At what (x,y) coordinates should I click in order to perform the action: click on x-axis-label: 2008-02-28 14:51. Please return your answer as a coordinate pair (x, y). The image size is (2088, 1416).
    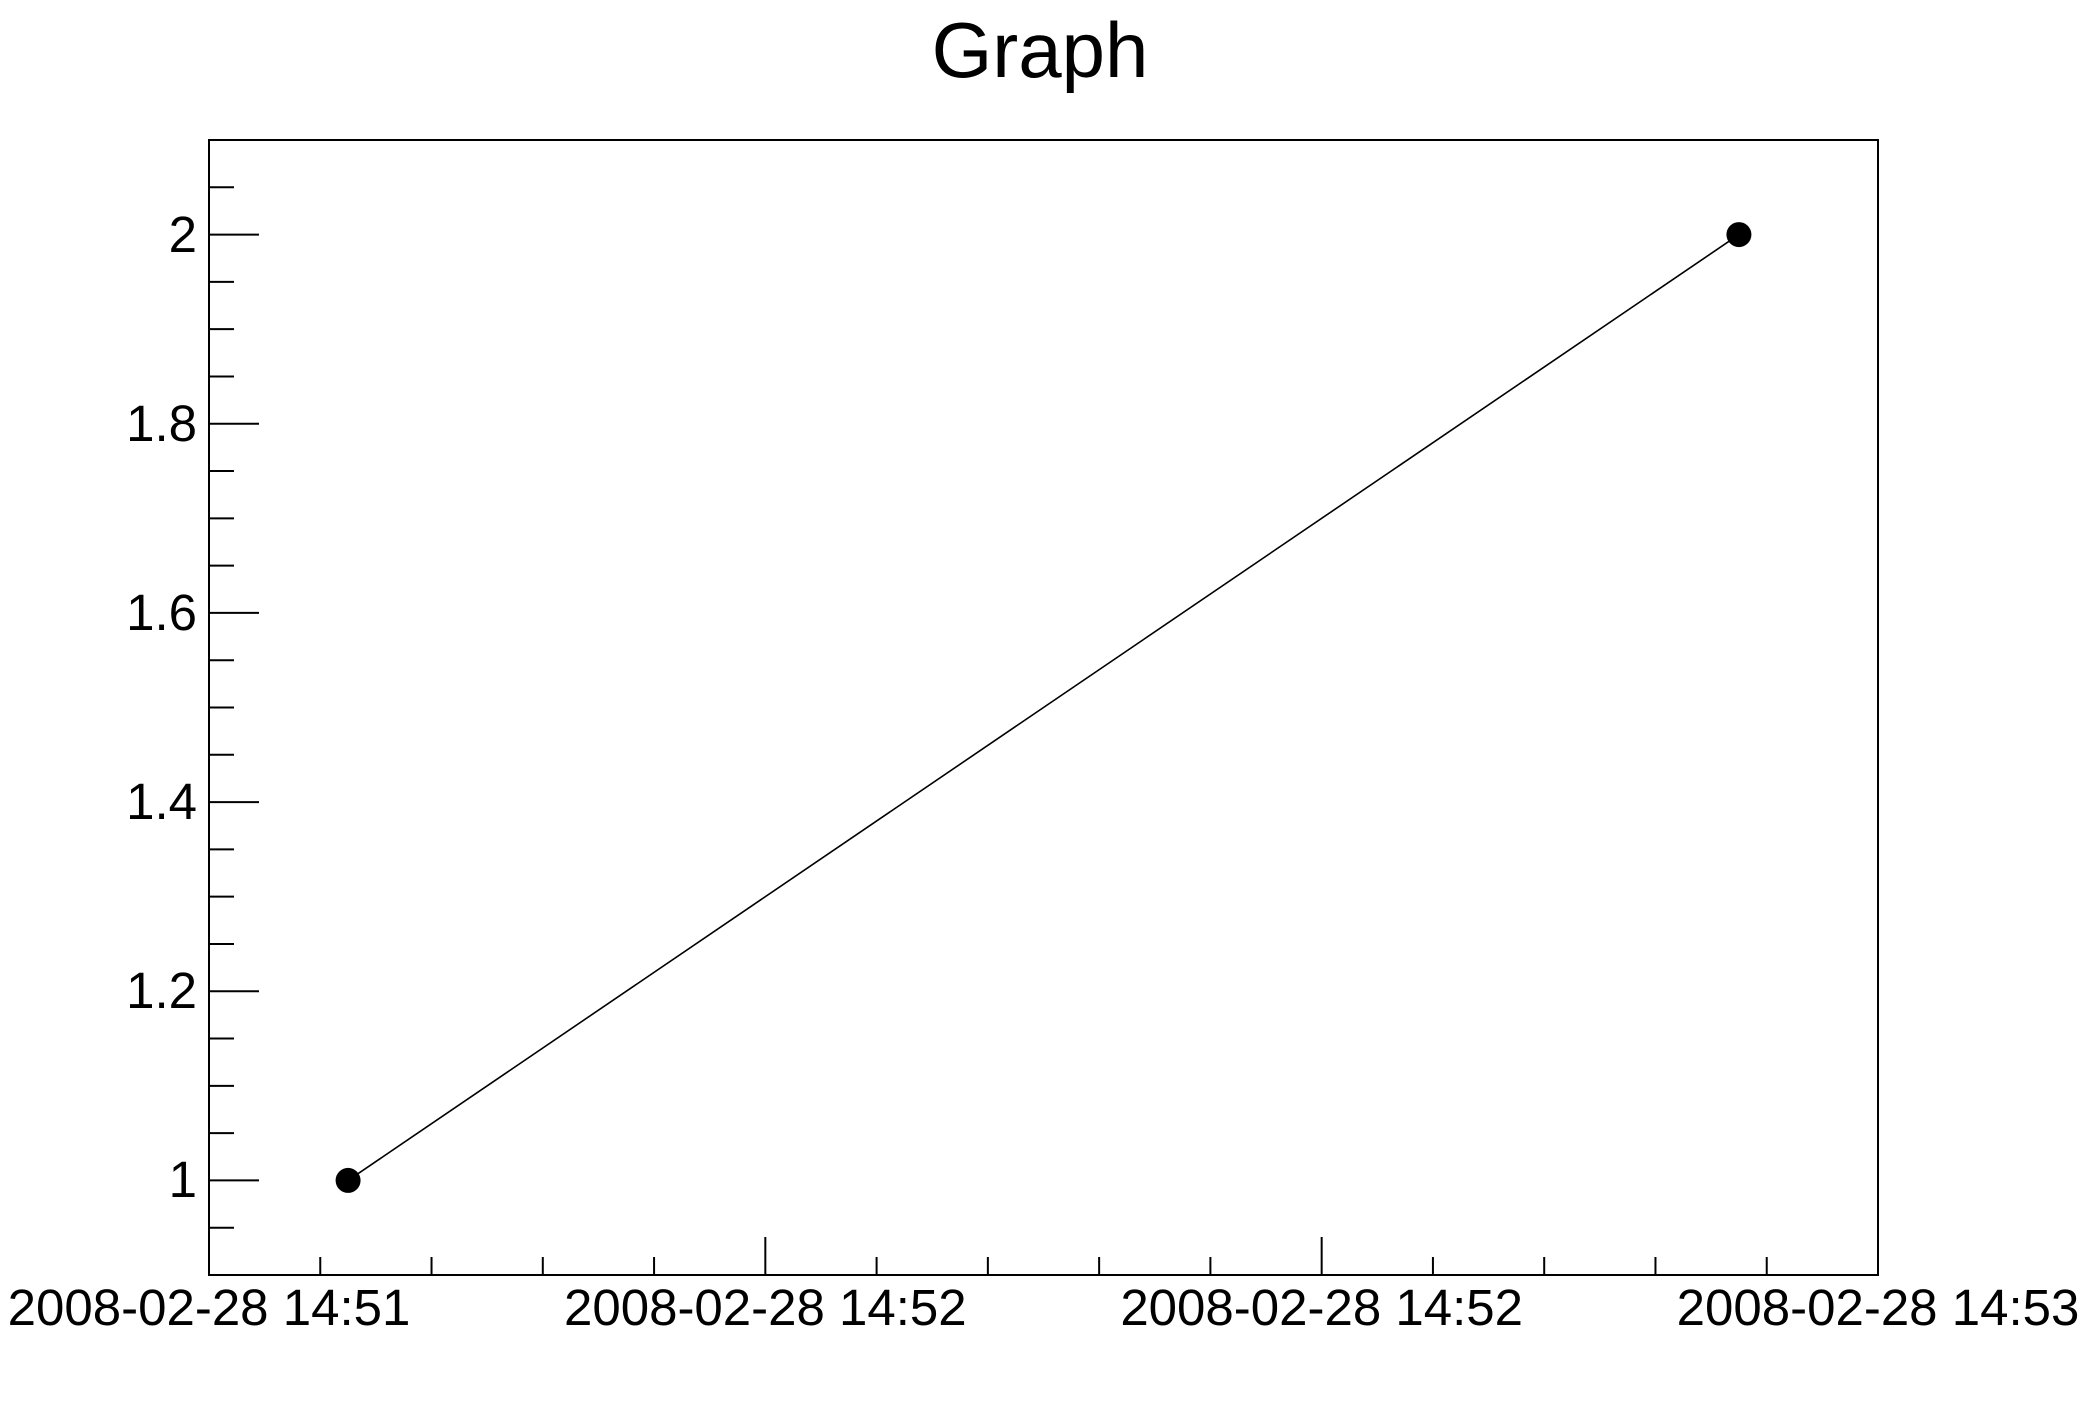
    Looking at the image, I should click on (209, 1307).